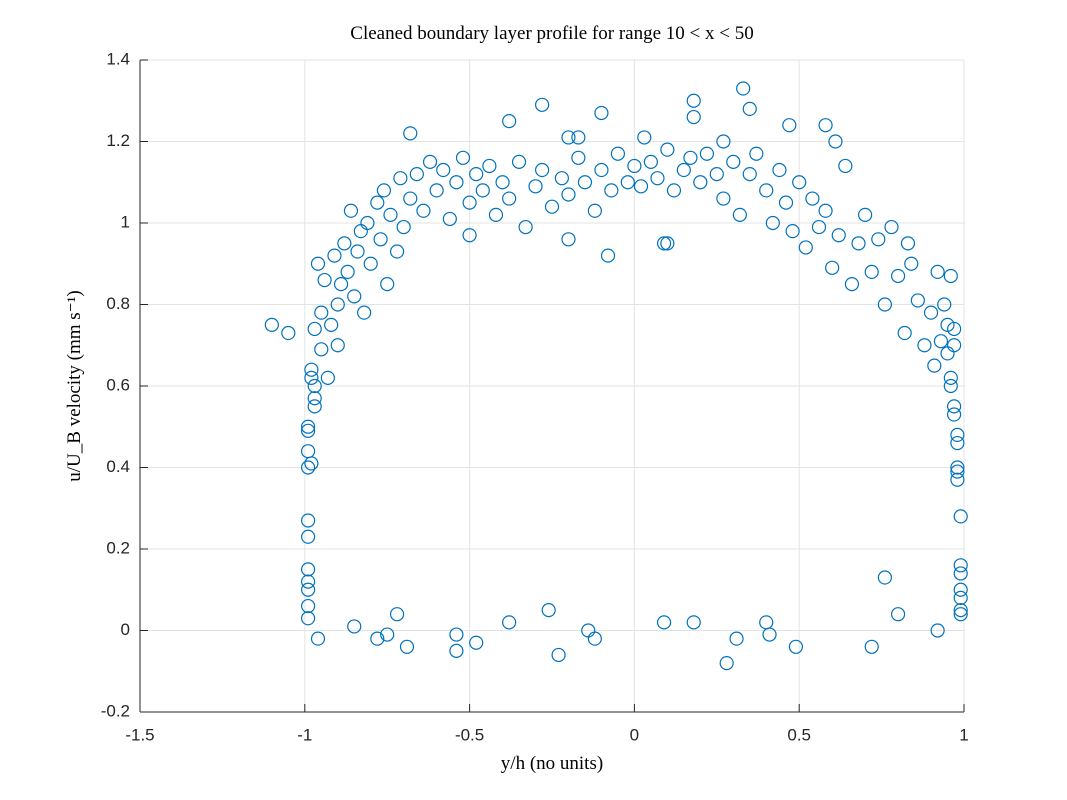 The height and width of the screenshot is (800, 1067). Describe the element at coordinates (963, 734) in the screenshot. I see `x-tick-label: 1` at that location.